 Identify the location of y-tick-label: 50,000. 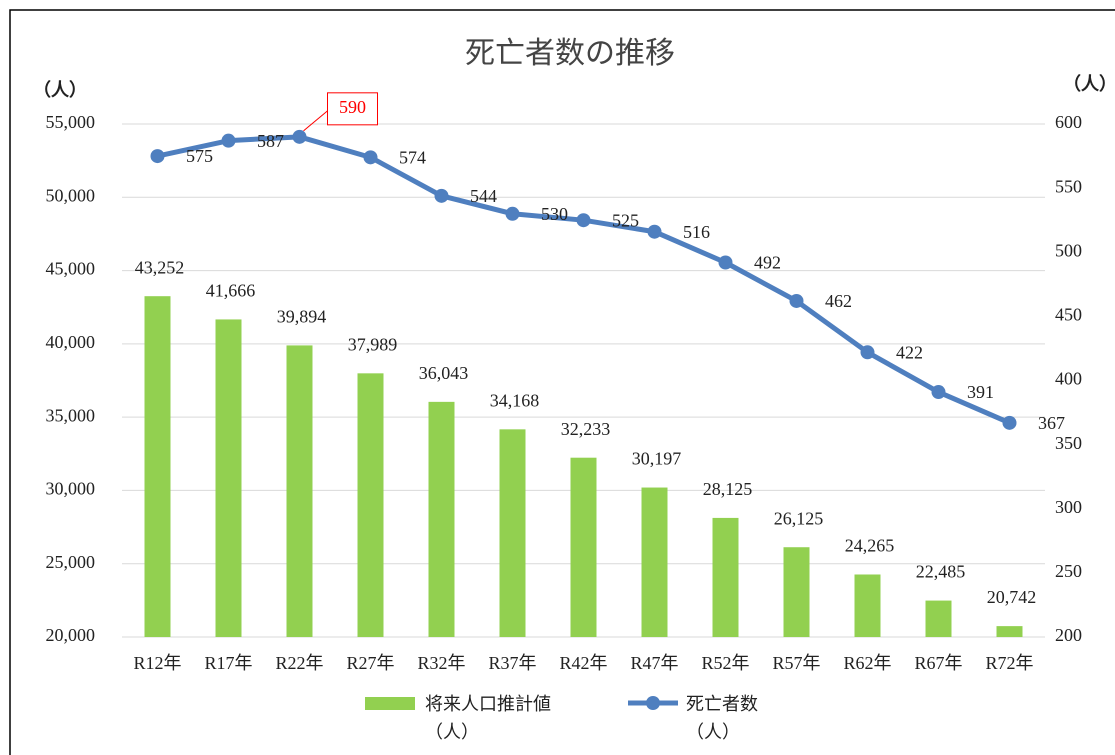
(71, 195).